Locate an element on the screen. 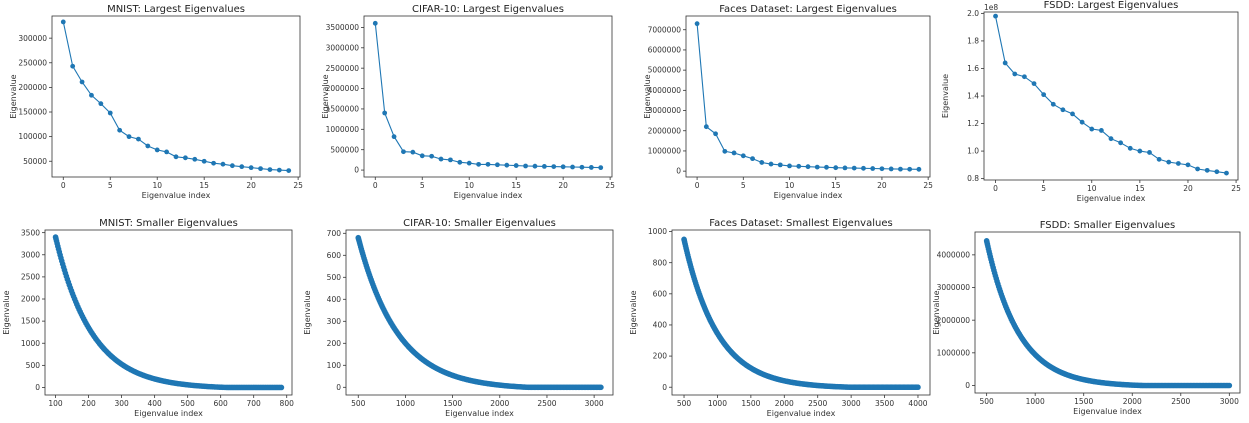 The width and height of the screenshot is (1249, 423). y-tick-label: 300000 is located at coordinates (32, 38).